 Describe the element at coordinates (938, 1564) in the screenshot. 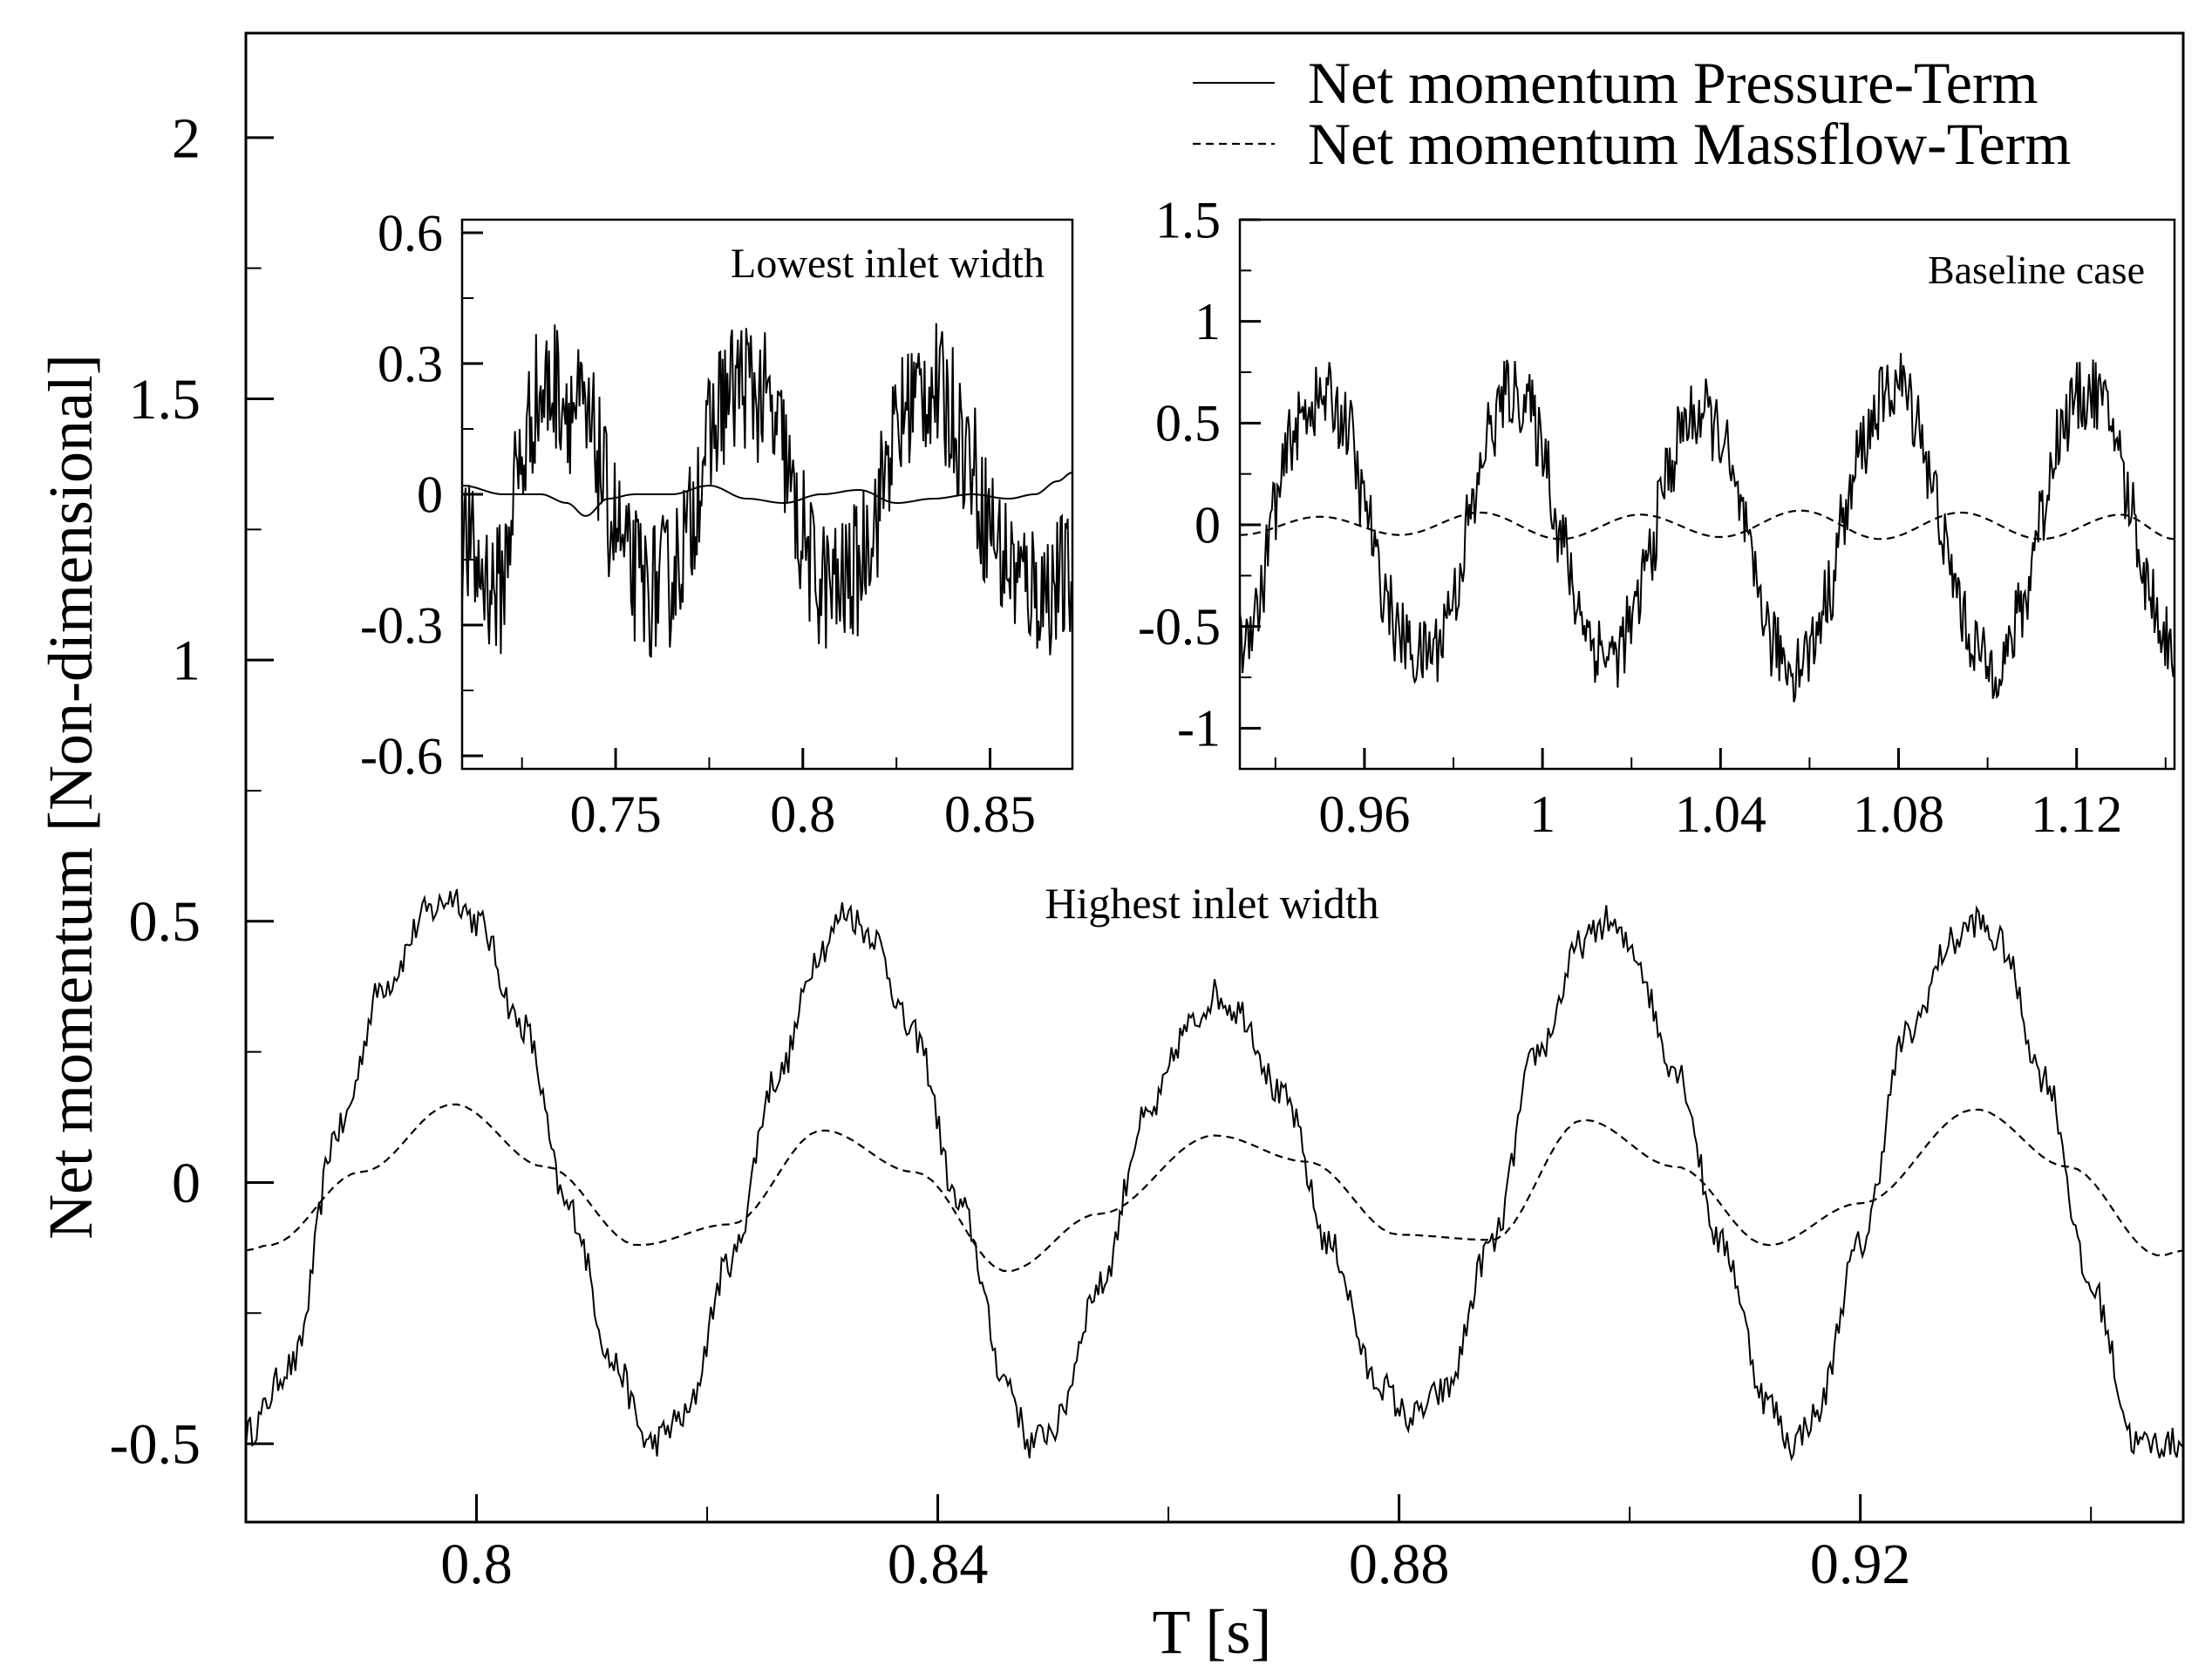

I see `main-xtick-label: 0.84` at that location.